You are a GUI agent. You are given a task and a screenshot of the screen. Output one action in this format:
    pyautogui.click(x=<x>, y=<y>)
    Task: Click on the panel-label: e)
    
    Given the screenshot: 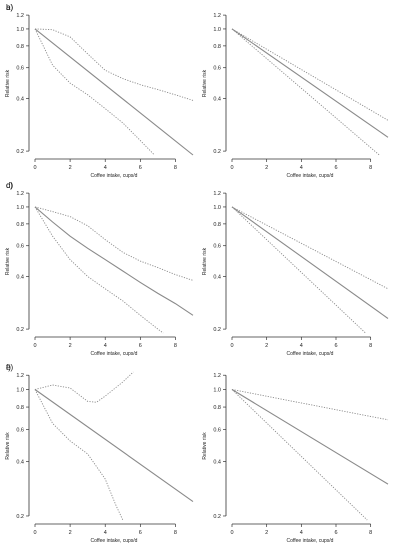 What is the action you would take?
    pyautogui.click(x=9, y=367)
    